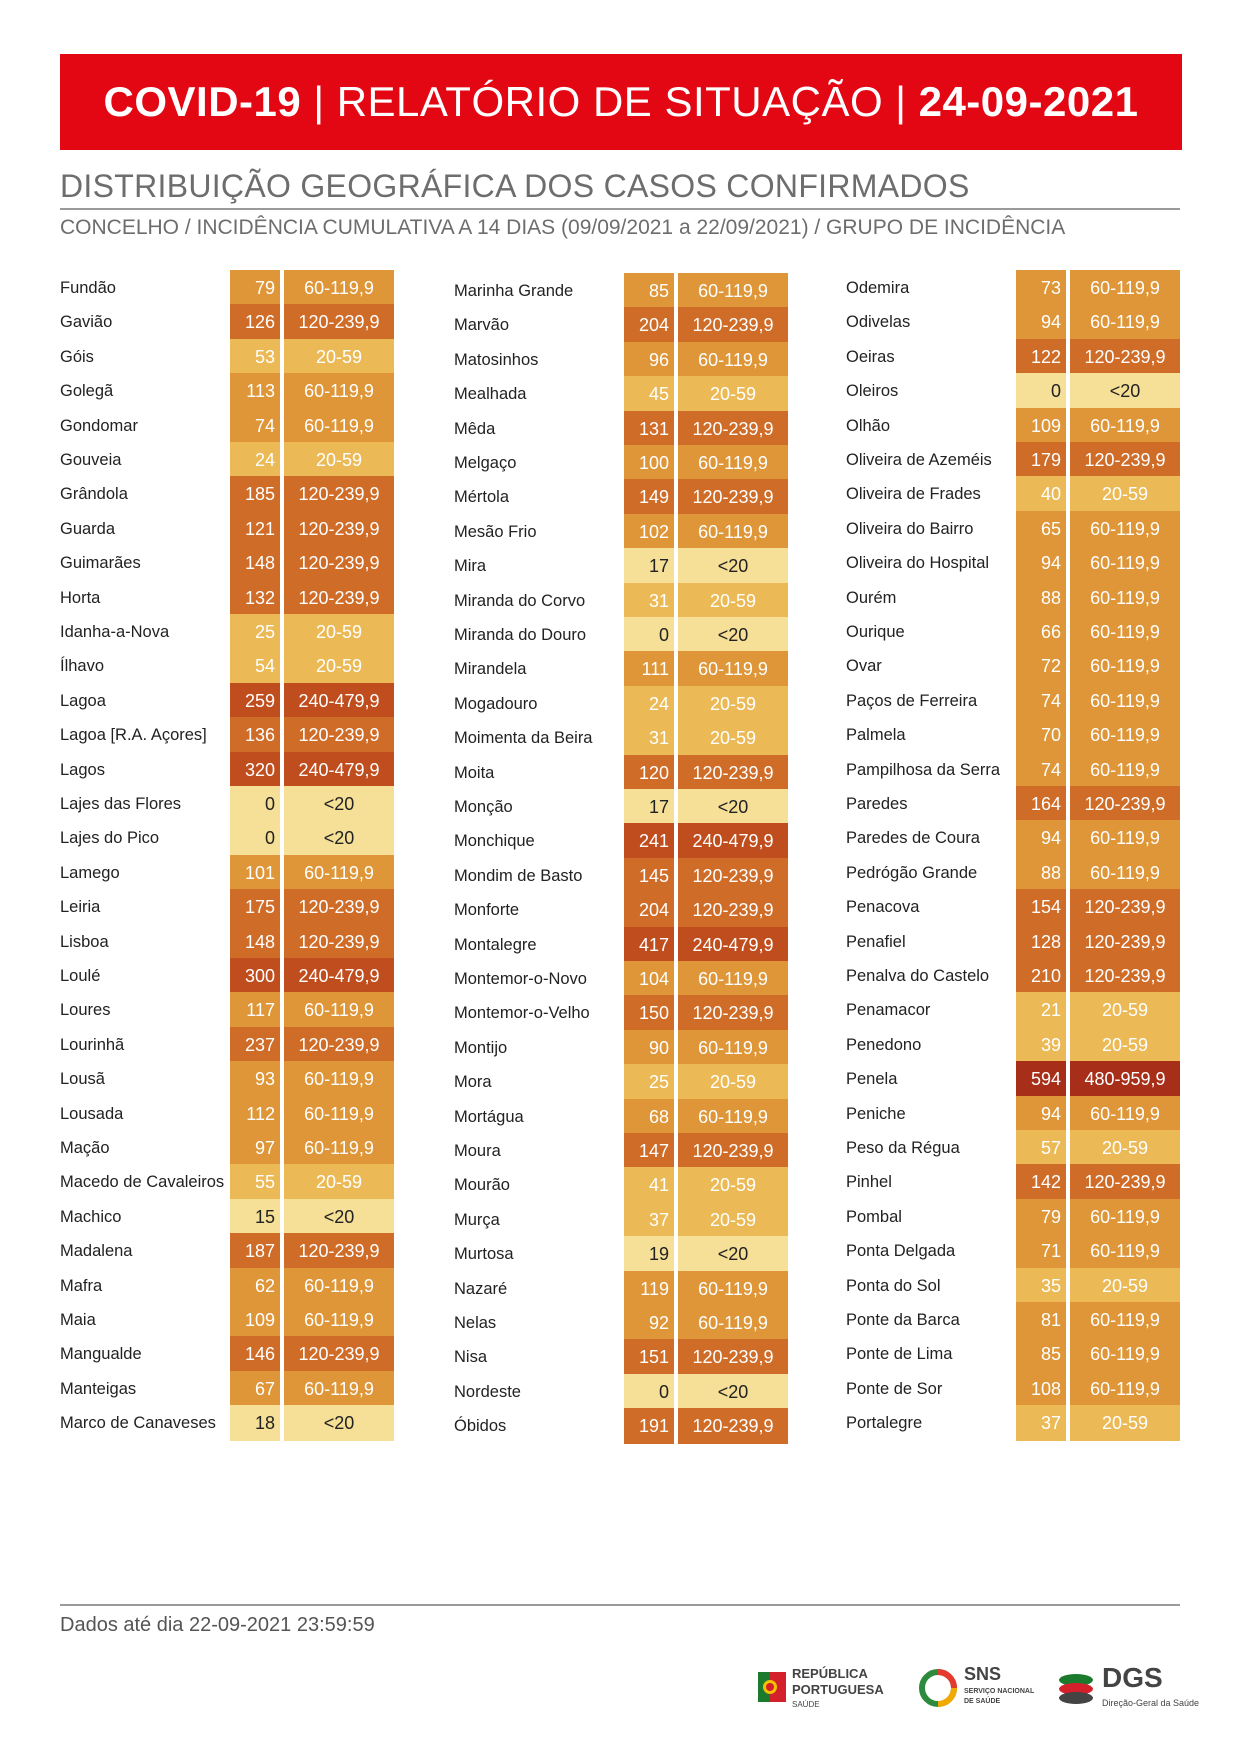 This screenshot has width=1240, height=1752. I want to click on table-row: Lajes do Pico 0 <20, so click(230, 838).